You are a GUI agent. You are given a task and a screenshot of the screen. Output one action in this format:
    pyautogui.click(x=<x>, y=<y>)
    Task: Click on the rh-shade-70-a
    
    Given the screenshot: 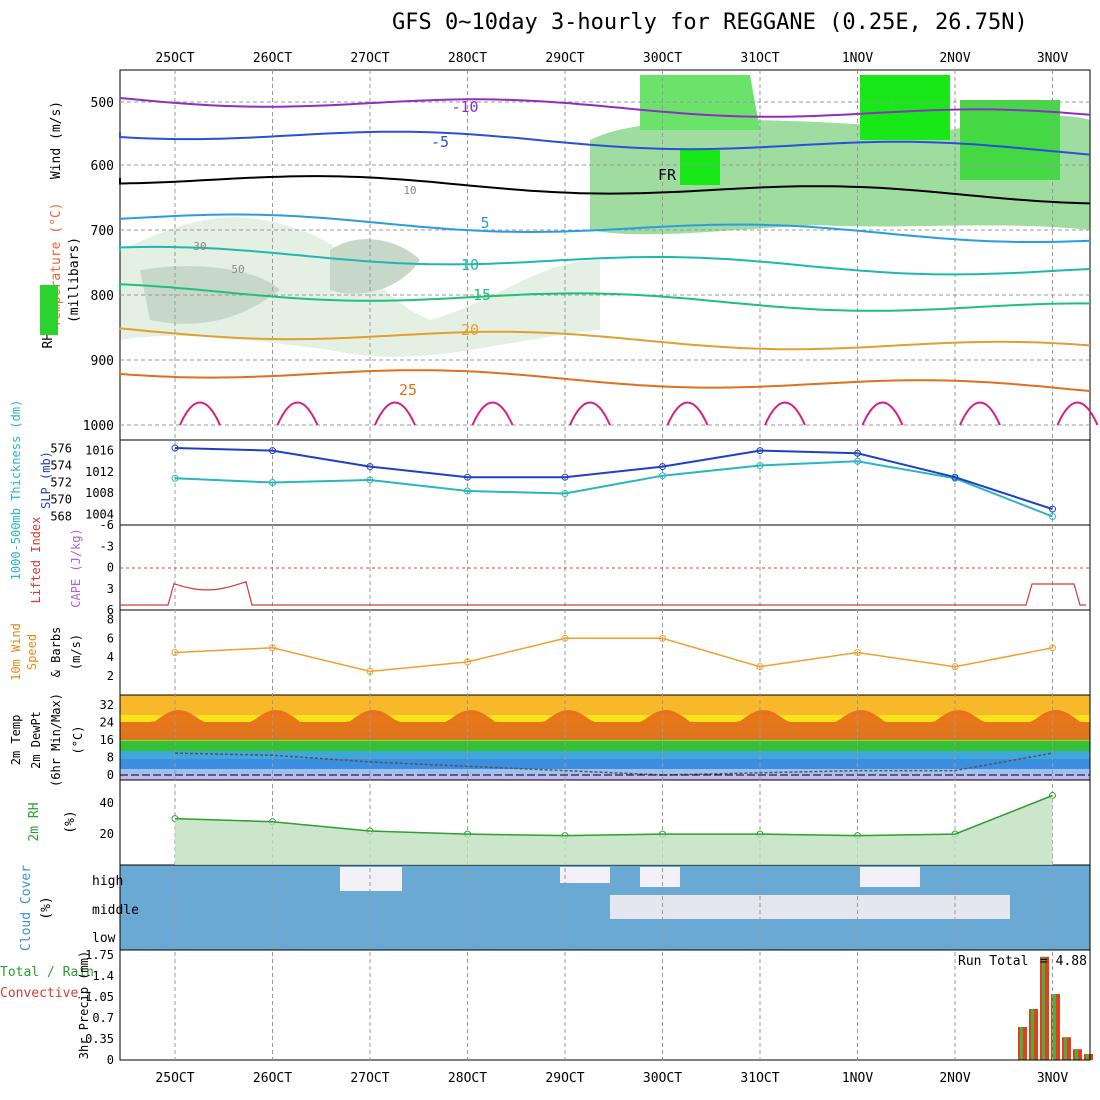 What is the action you would take?
    pyautogui.click(x=700, y=102)
    